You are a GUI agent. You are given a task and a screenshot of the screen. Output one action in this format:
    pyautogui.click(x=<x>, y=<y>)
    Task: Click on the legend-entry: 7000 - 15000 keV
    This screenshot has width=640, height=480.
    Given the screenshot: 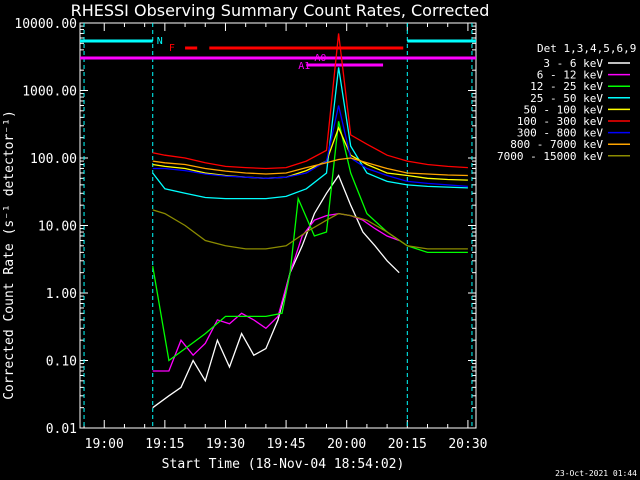 What is the action you would take?
    pyautogui.click(x=550, y=156)
    